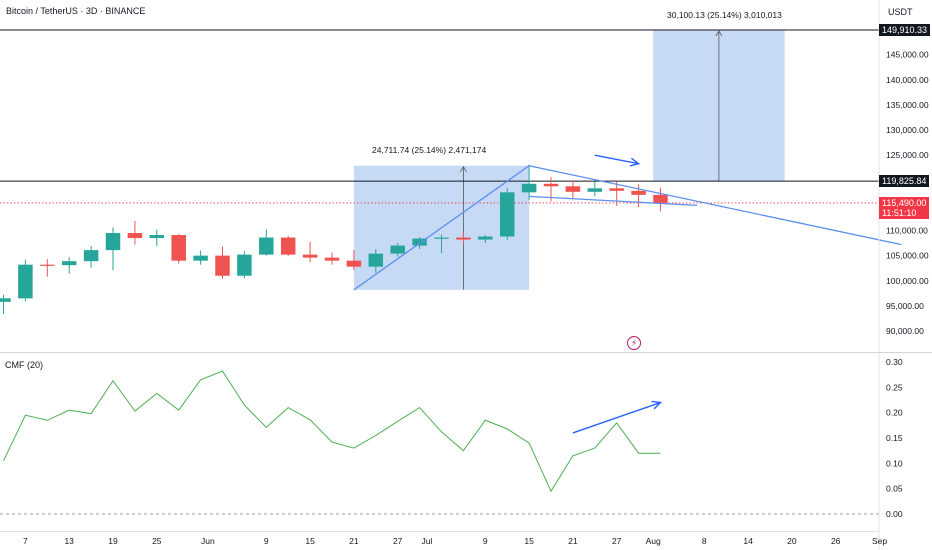 The width and height of the screenshot is (932, 550). What do you see at coordinates (792, 541) in the screenshot?
I see `time-axis-tick: 20` at bounding box center [792, 541].